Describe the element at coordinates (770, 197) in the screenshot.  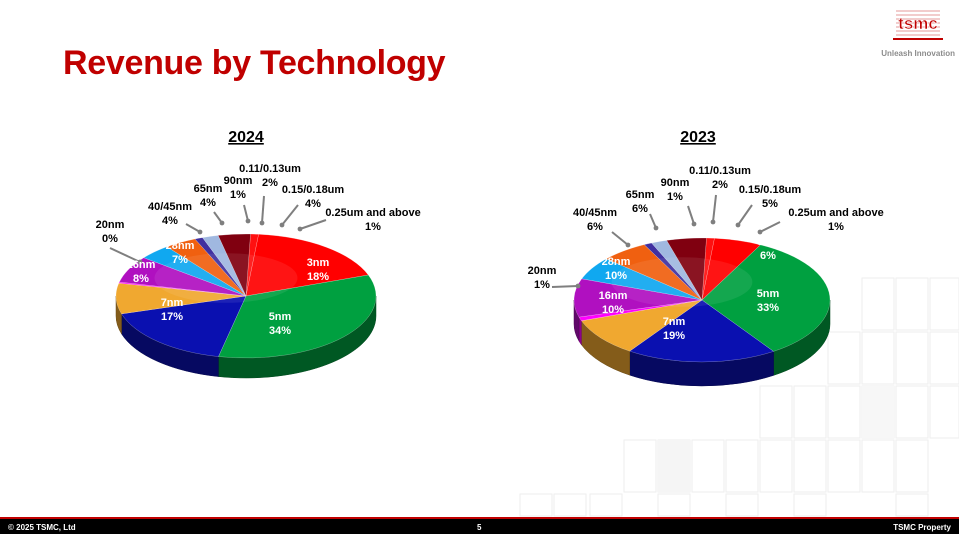
I see `slice-label-0-15-0-18um: 0.15/0.18um 5%` at that location.